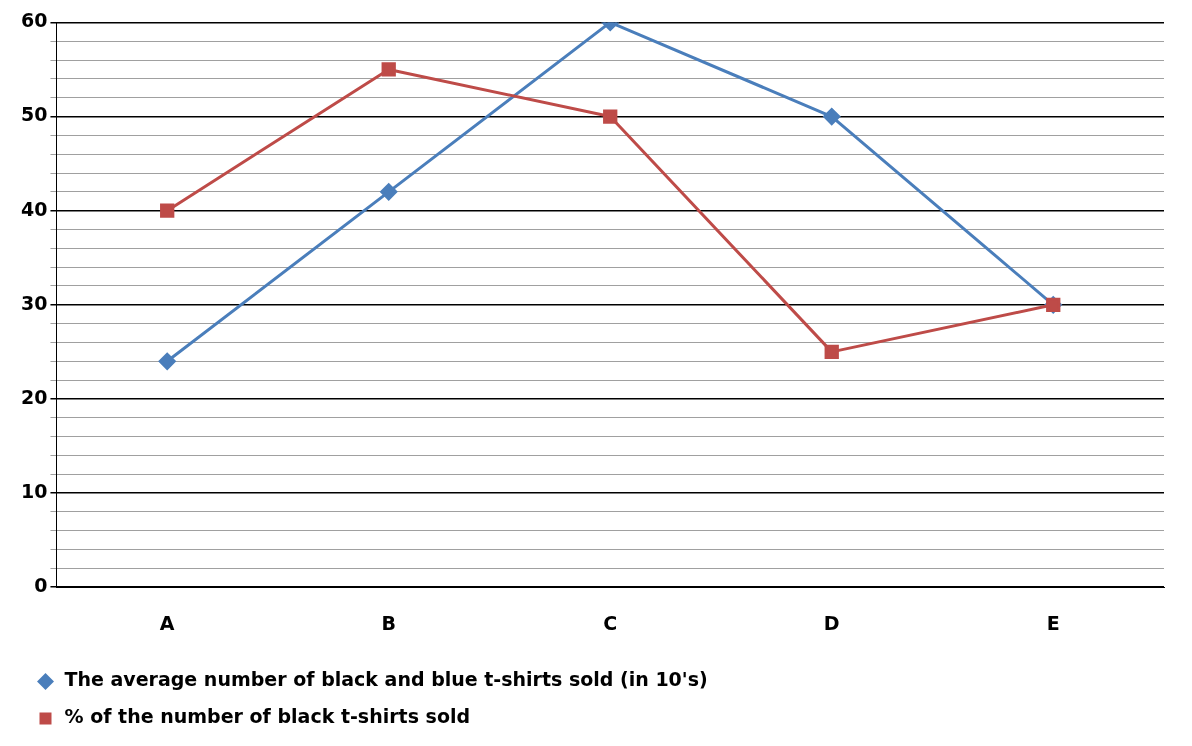 The height and width of the screenshot is (746, 1192). I want to click on x-tick-label: A, so click(167, 622).